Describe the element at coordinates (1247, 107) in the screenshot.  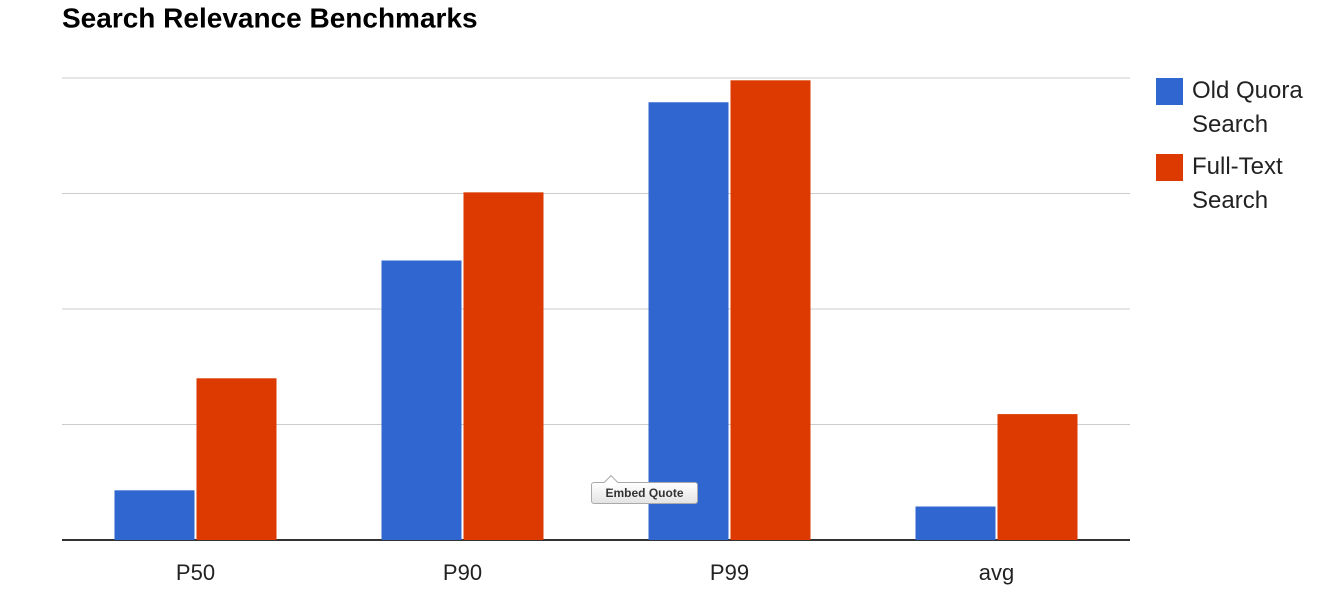
I see `legend-label: Old Quora Search` at that location.